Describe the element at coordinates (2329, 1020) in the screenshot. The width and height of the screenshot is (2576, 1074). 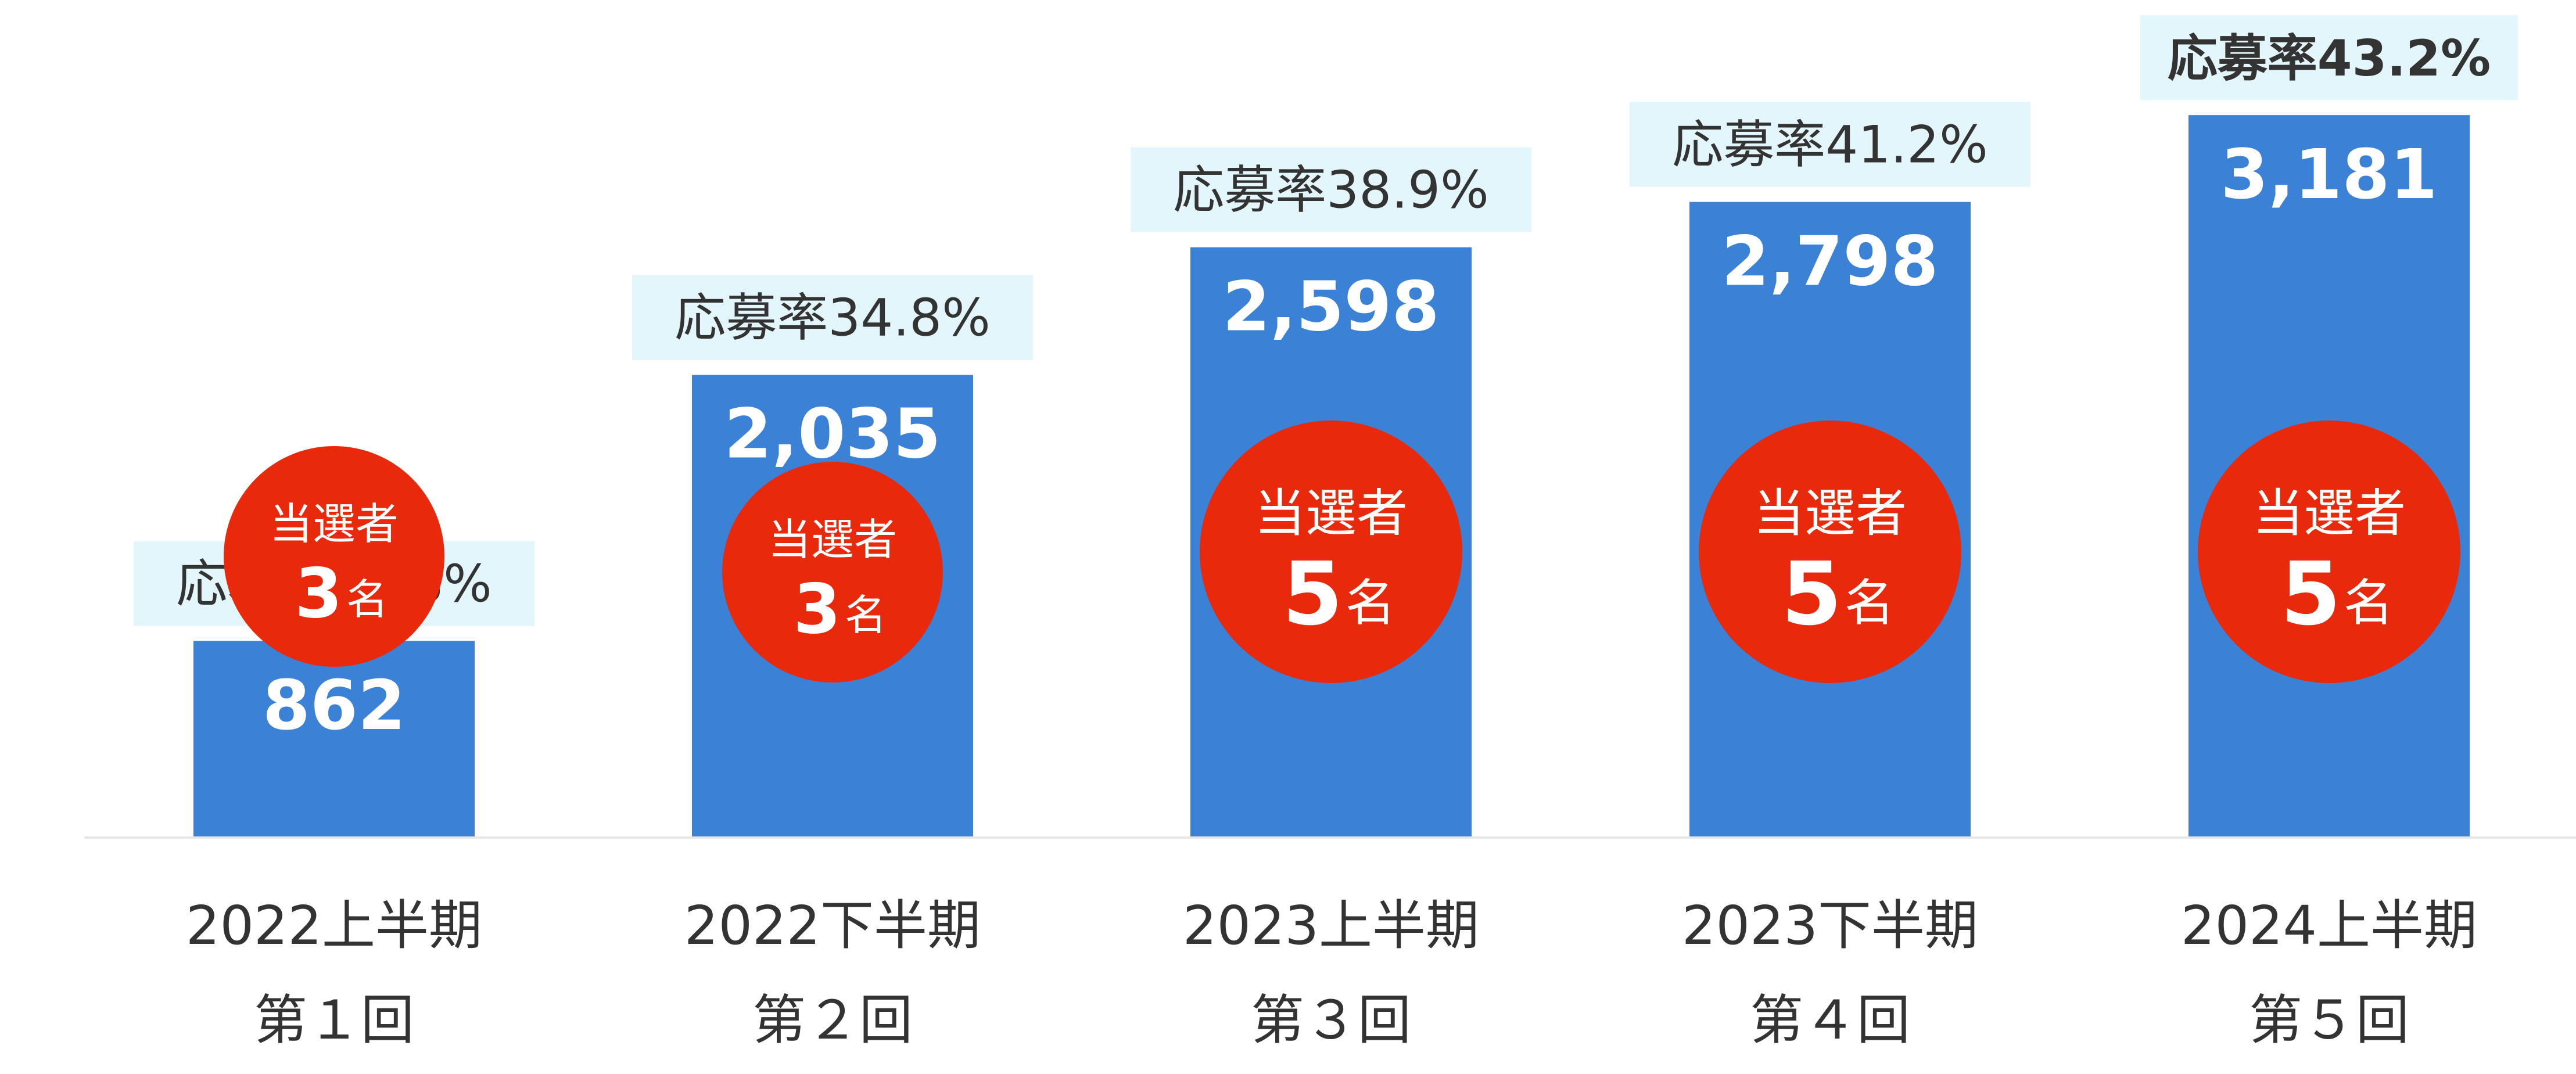
I see `category-round-label: 第５回` at that location.